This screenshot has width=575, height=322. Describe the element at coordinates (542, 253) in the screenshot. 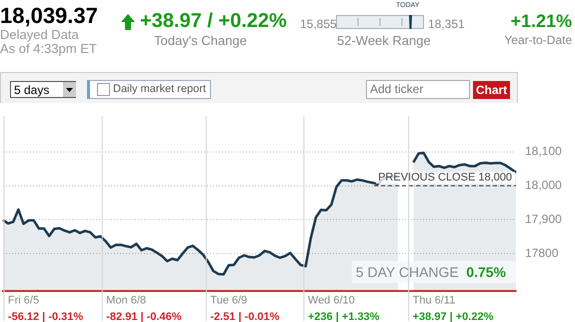

I see `y-tick-label: 17800` at that location.